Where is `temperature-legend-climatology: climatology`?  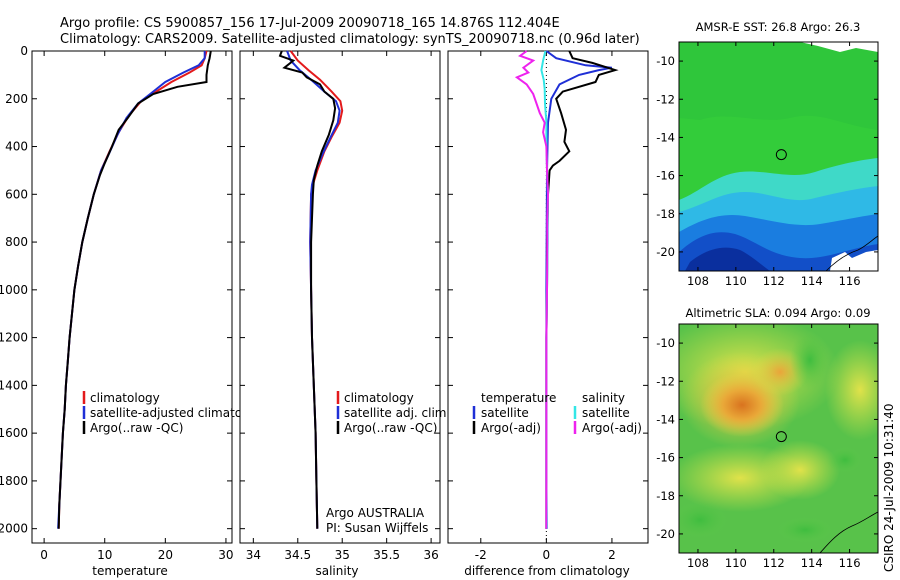
temperature-legend-climatology: climatology is located at coordinates (125, 398).